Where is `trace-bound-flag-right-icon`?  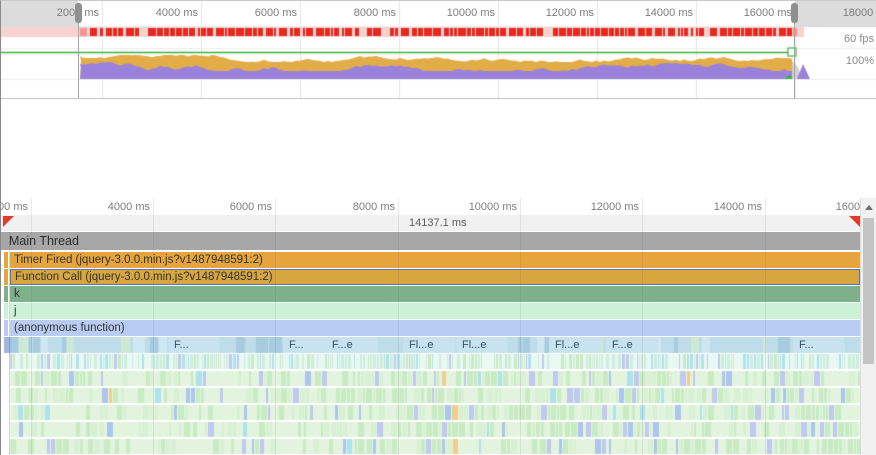 trace-bound-flag-right-icon is located at coordinates (854, 221).